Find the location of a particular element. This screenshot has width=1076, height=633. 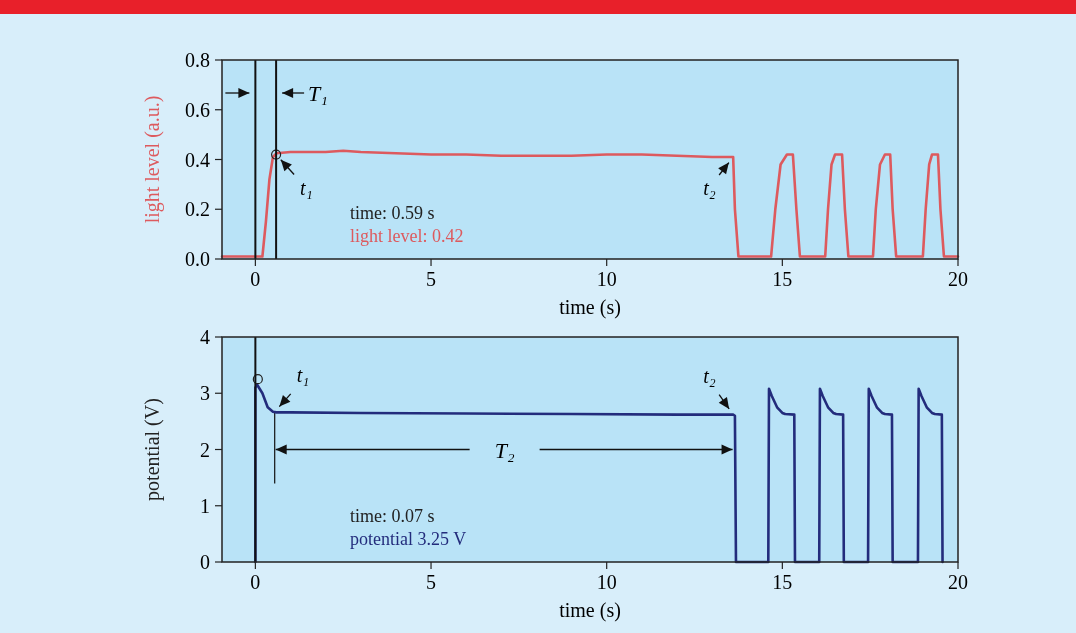

y-tick-label: 4 is located at coordinates (205, 337).